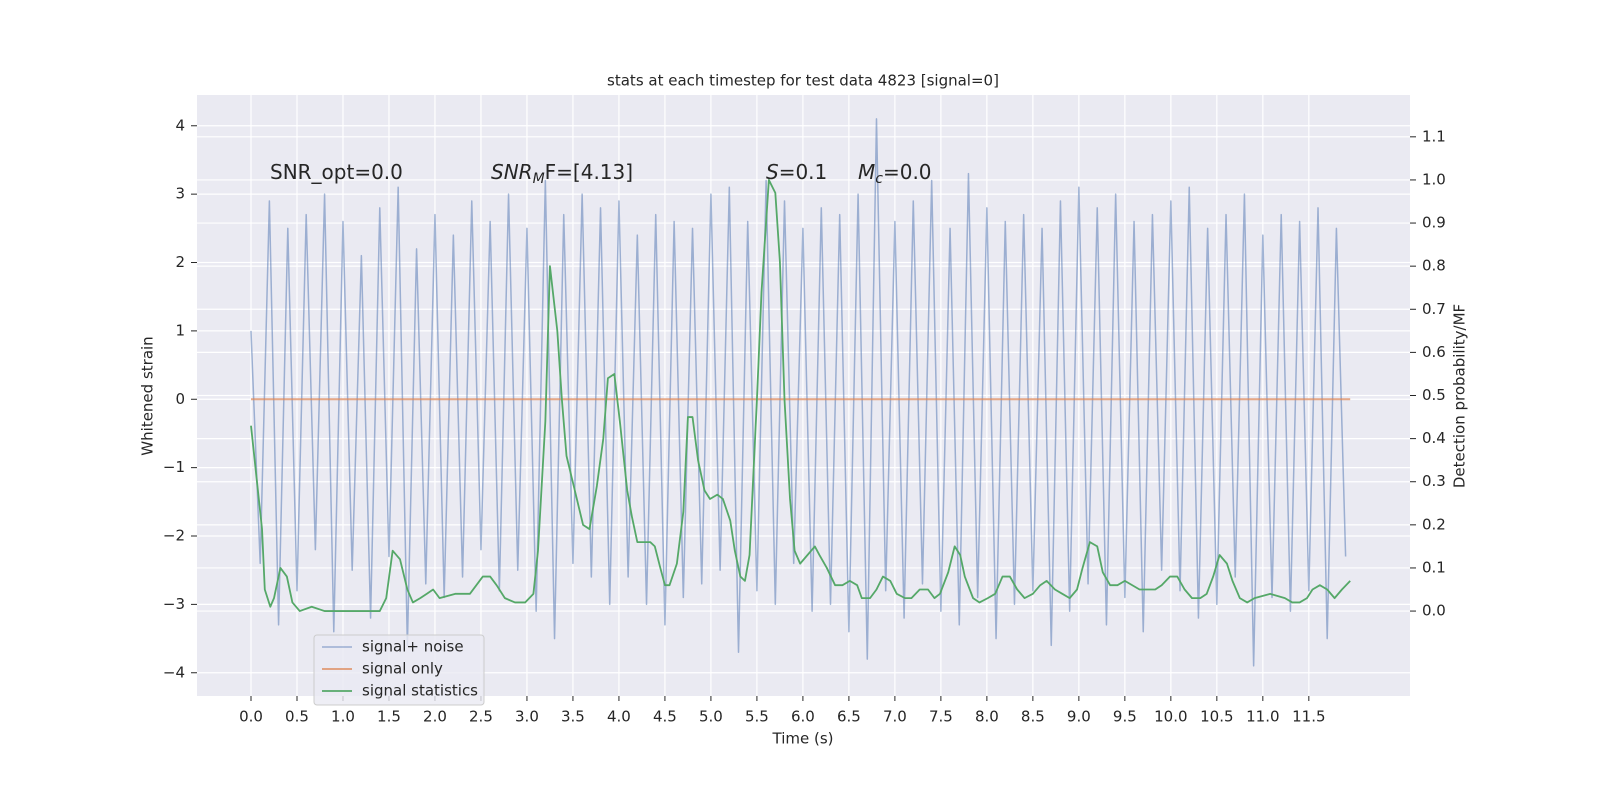 The image size is (1600, 800). What do you see at coordinates (1434, 309) in the screenshot?
I see `y2-tick-label: 0.7` at bounding box center [1434, 309].